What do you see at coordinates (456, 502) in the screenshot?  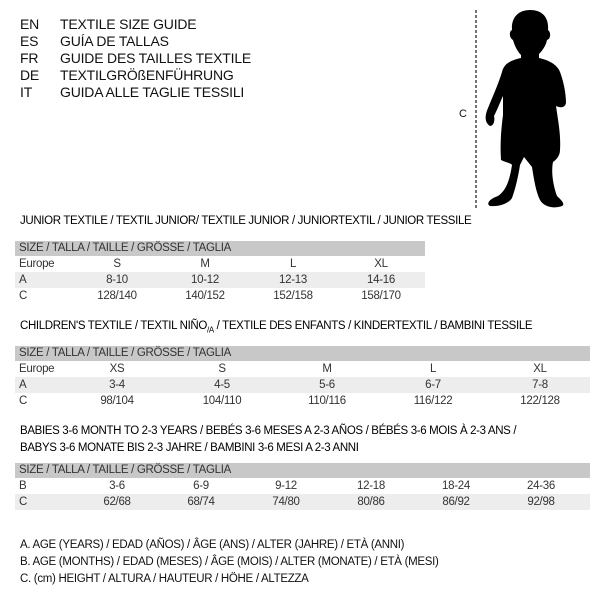 I see `table-cell: 86/92` at bounding box center [456, 502].